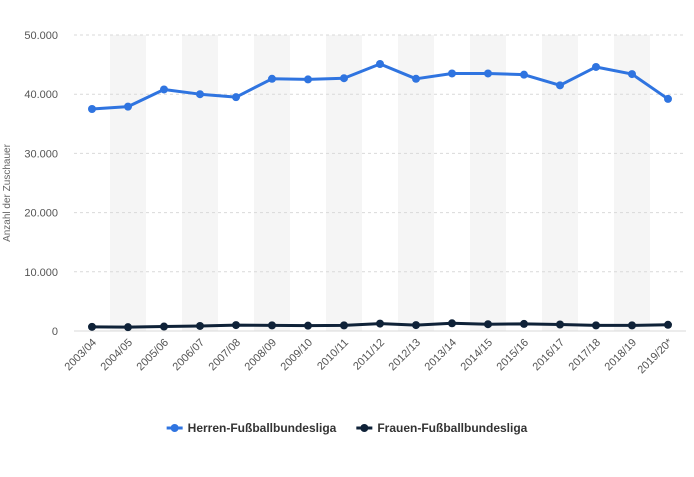 The width and height of the screenshot is (694, 477). What do you see at coordinates (153, 355) in the screenshot?
I see `x-tick-label: 2005/06` at bounding box center [153, 355].